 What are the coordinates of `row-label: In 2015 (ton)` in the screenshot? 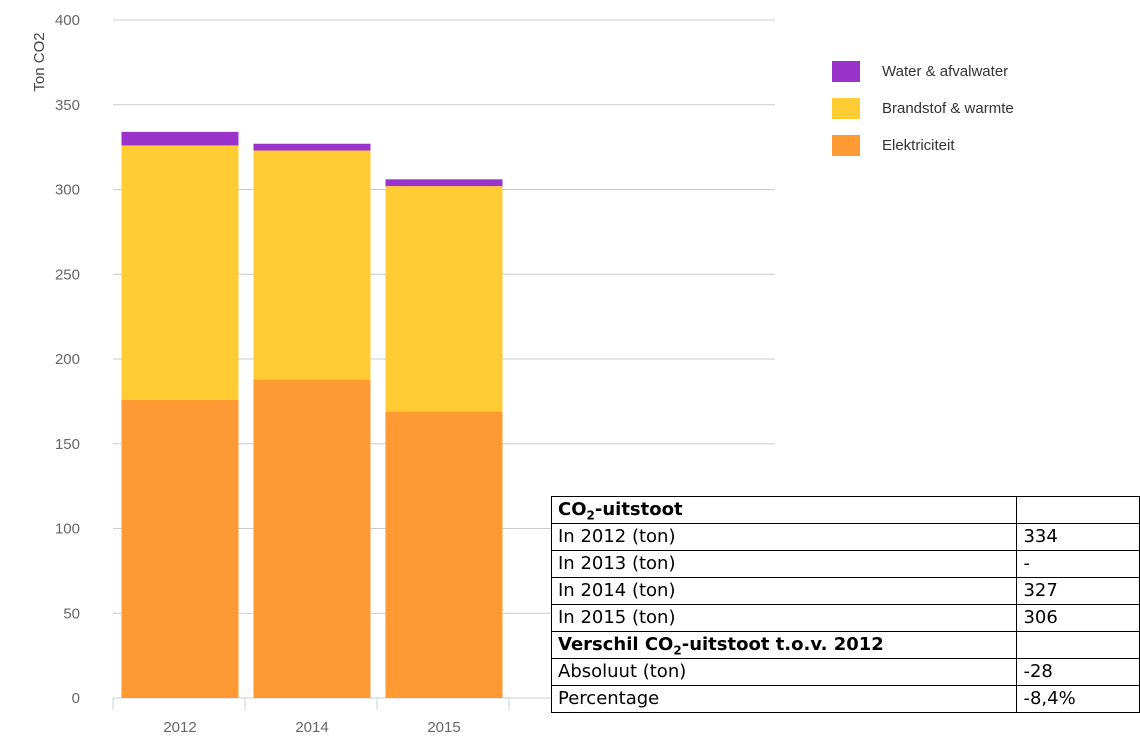 It's located at (784, 618).